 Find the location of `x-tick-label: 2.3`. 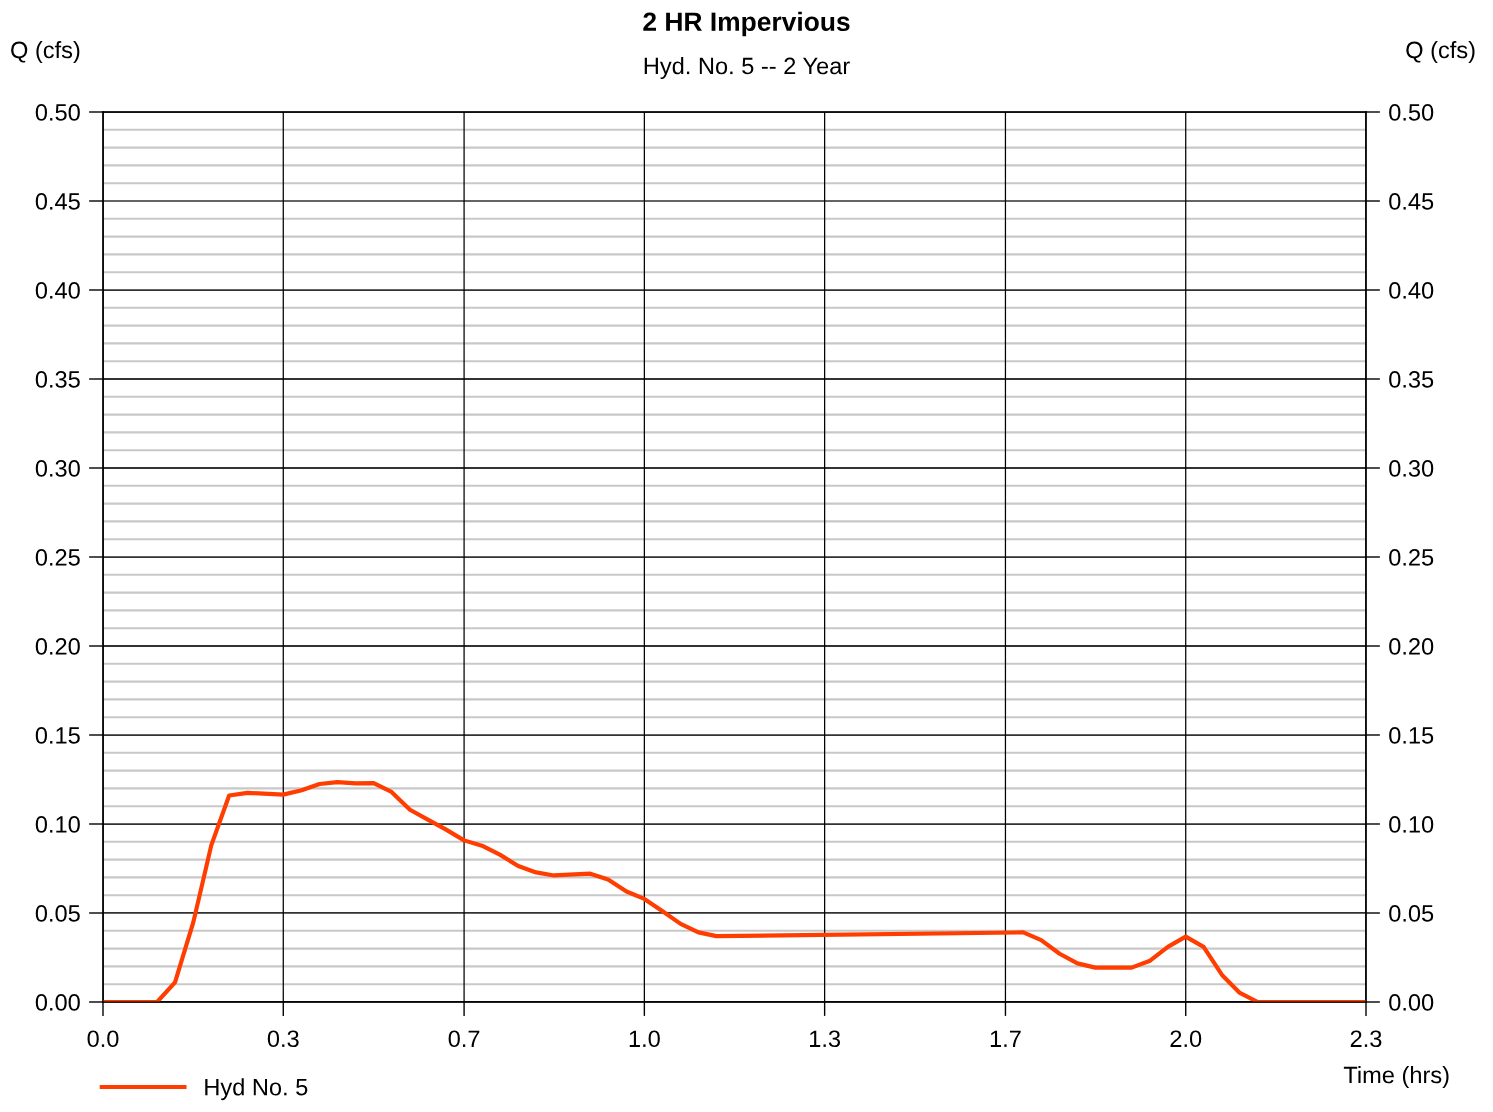

x-tick-label: 2.3 is located at coordinates (1366, 1039).